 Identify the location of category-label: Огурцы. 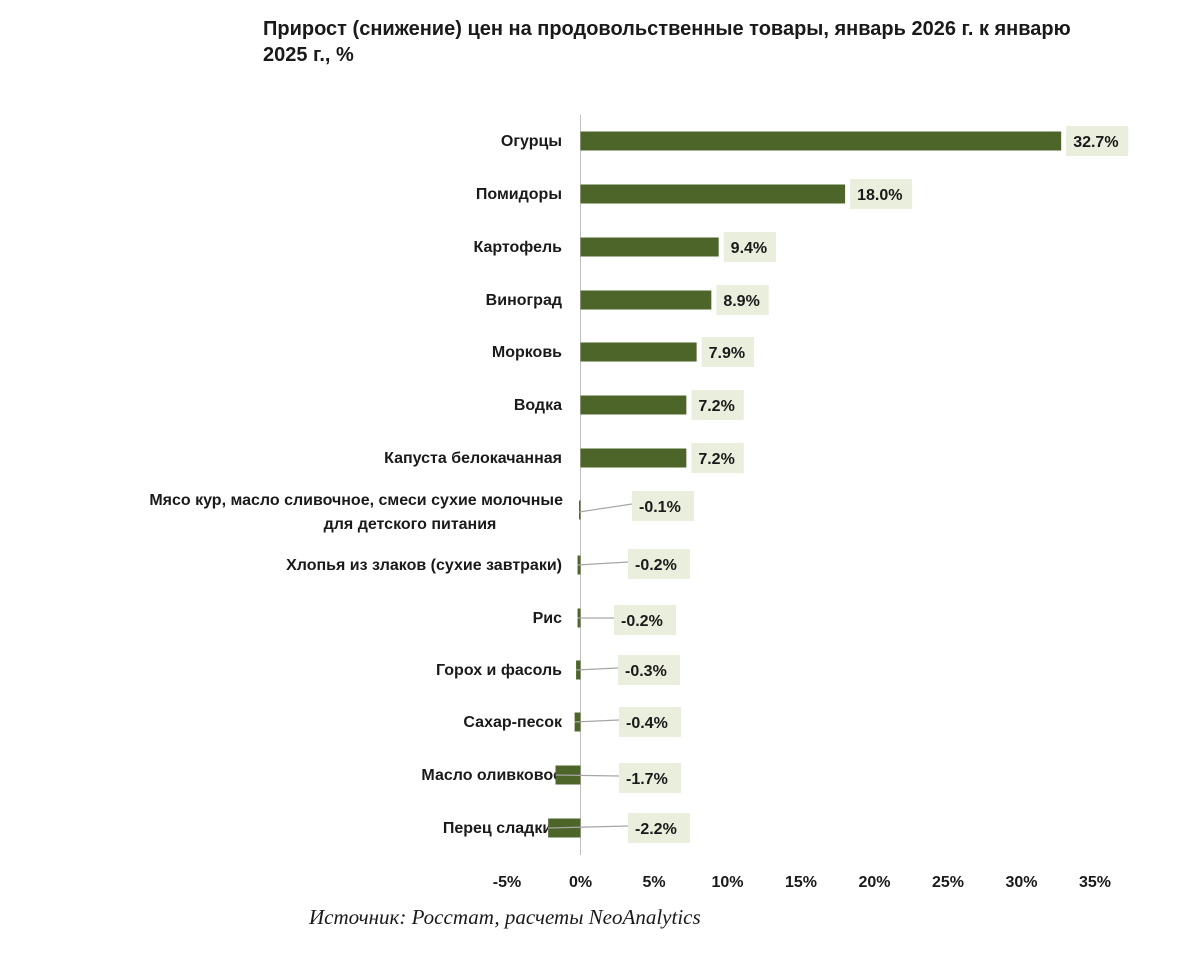
(531, 141).